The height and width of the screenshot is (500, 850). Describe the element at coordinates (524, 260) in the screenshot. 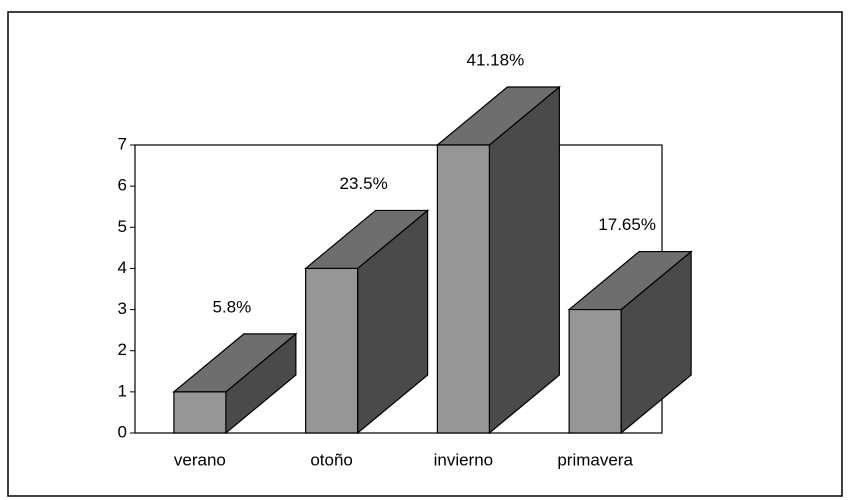

I see `bar-side` at that location.